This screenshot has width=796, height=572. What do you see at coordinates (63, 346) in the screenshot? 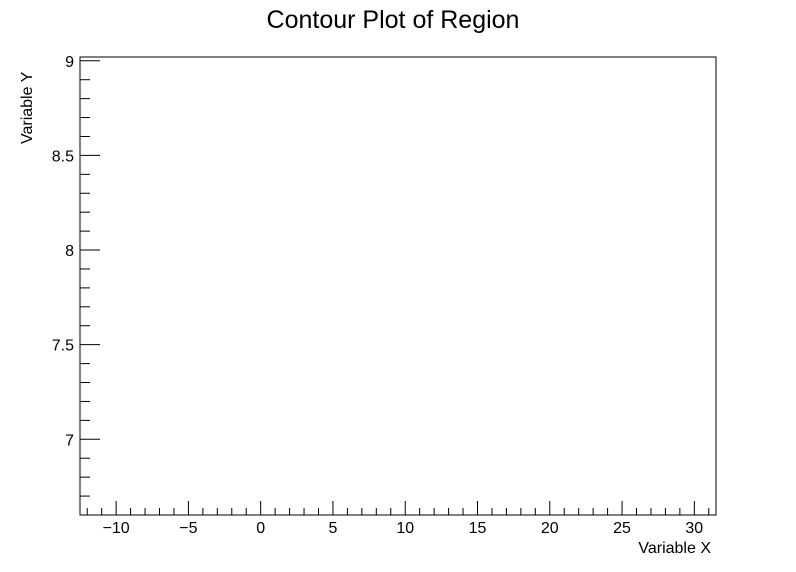
I see `y-tick-label: 7.5` at bounding box center [63, 346].